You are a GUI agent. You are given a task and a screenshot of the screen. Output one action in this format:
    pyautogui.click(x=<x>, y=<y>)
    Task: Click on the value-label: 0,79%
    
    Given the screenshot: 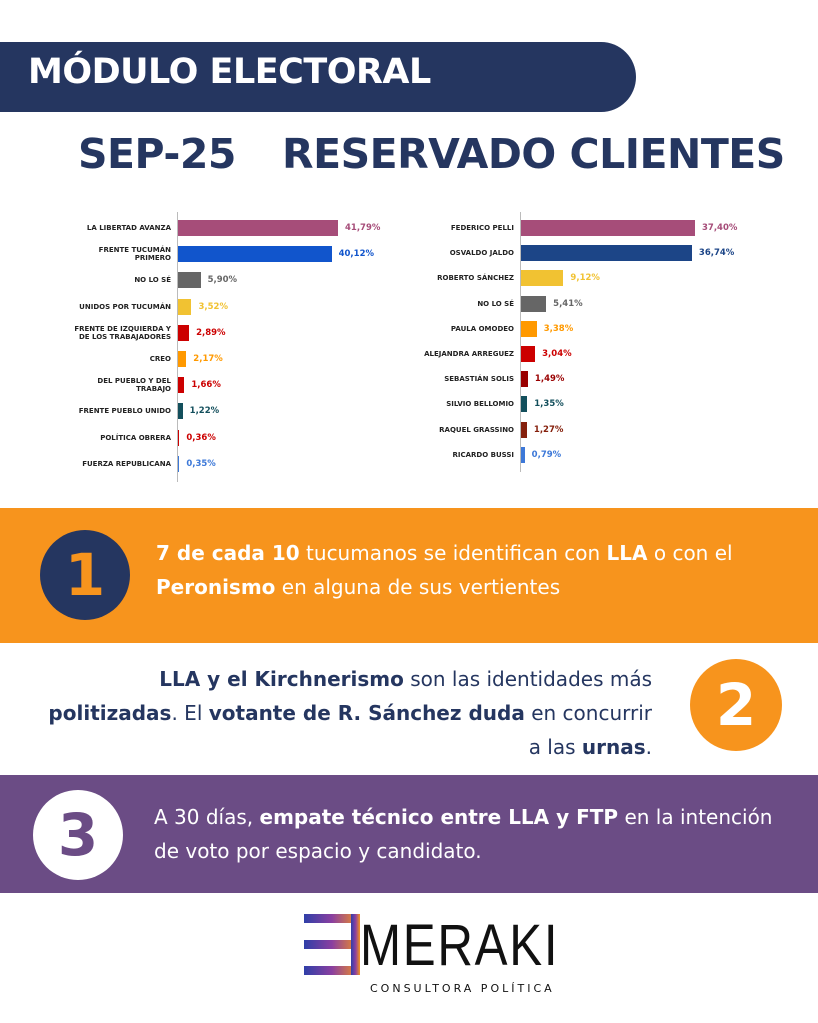 What is the action you would take?
    pyautogui.click(x=546, y=454)
    